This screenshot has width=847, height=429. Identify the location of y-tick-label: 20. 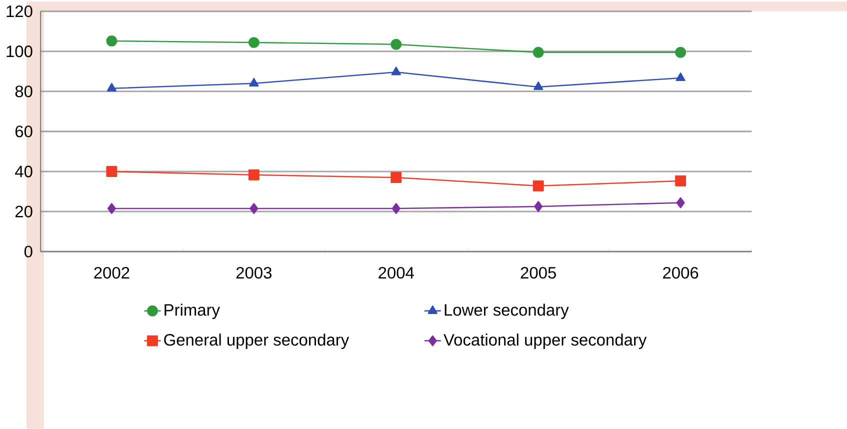
(23, 212).